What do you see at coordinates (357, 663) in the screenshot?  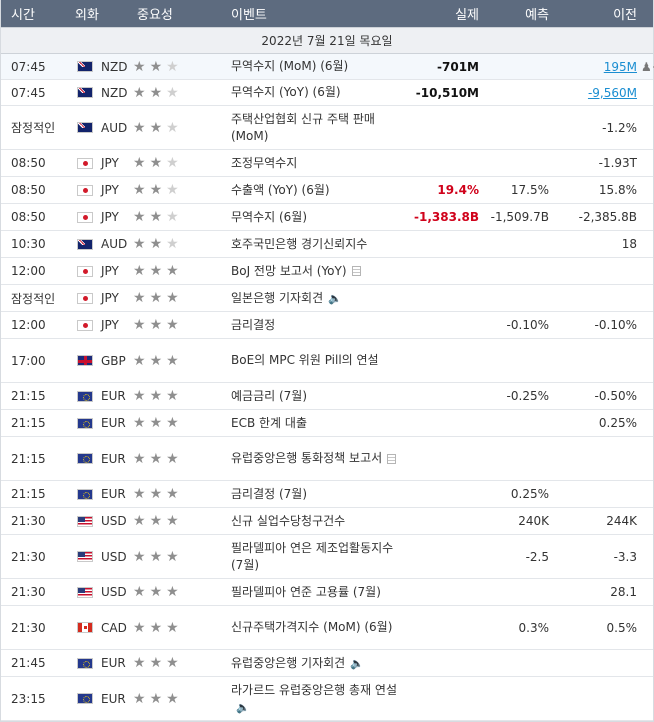 I see `speech-speaker-icon: 🔈` at bounding box center [357, 663].